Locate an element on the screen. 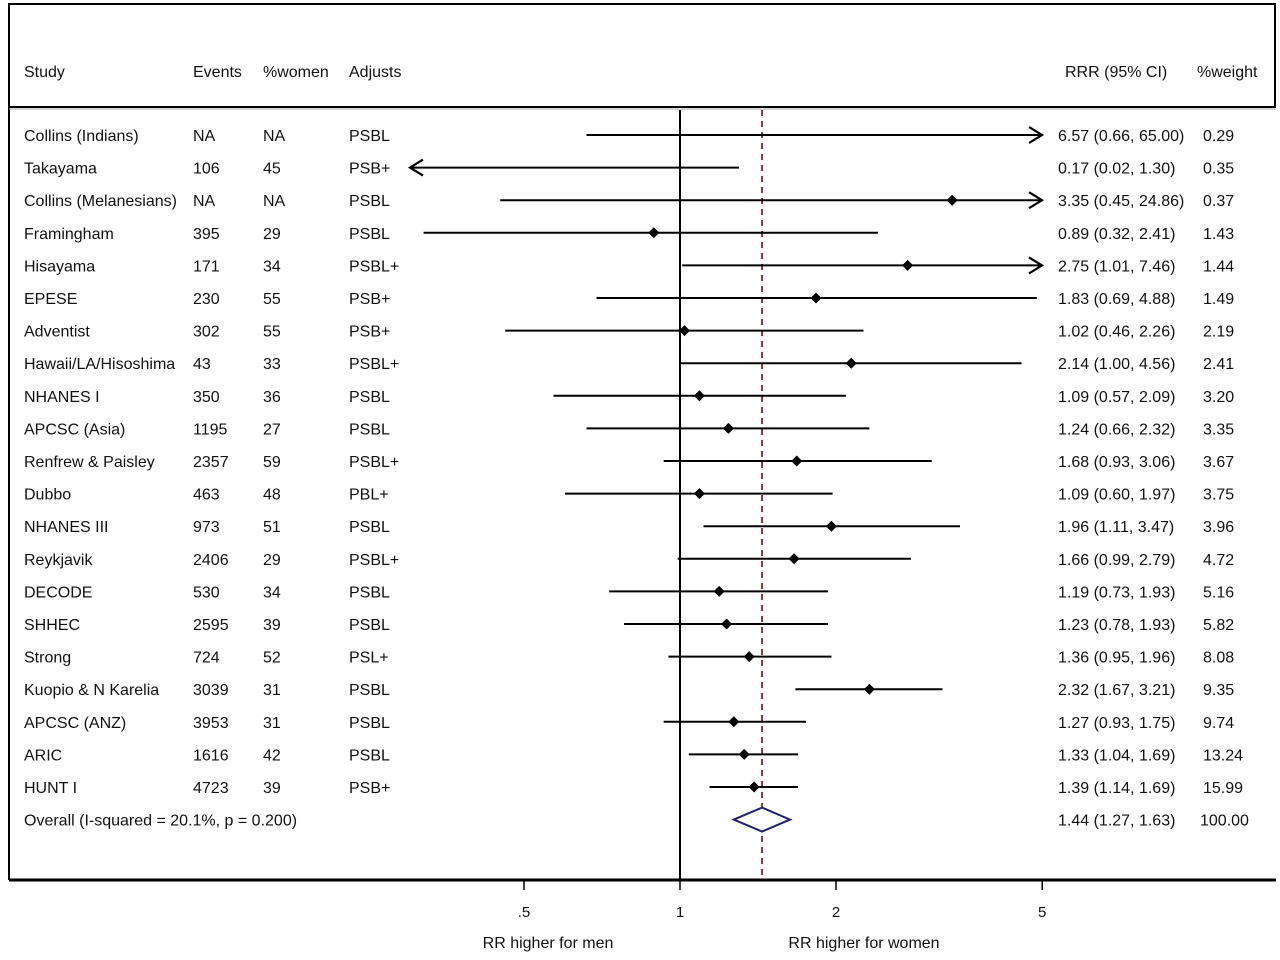 This screenshot has height=960, width=1280. xlabel-right: RR higher for women is located at coordinates (863, 943).